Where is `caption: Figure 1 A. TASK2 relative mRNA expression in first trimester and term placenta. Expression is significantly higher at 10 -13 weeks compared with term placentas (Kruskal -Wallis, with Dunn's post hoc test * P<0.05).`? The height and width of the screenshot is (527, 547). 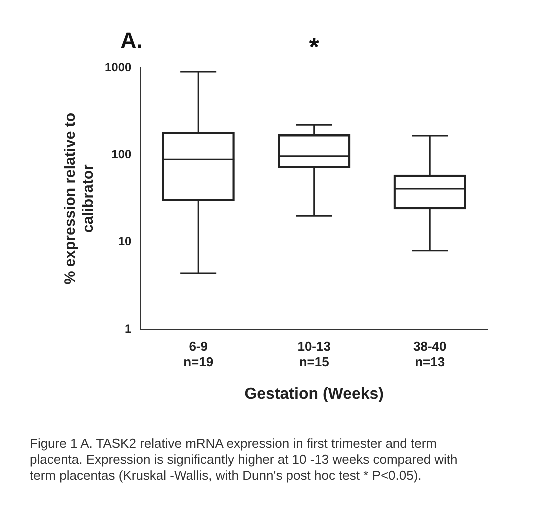
caption: Figure 1 A. TASK2 relative mRNA expression in first trimester and term placenta. Expression is significantly higher at 10 -13 weeks compared with term placentas (Kruskal -Wallis, with Dunn's post hoc test * P<0.05). is located at coordinates (244, 460).